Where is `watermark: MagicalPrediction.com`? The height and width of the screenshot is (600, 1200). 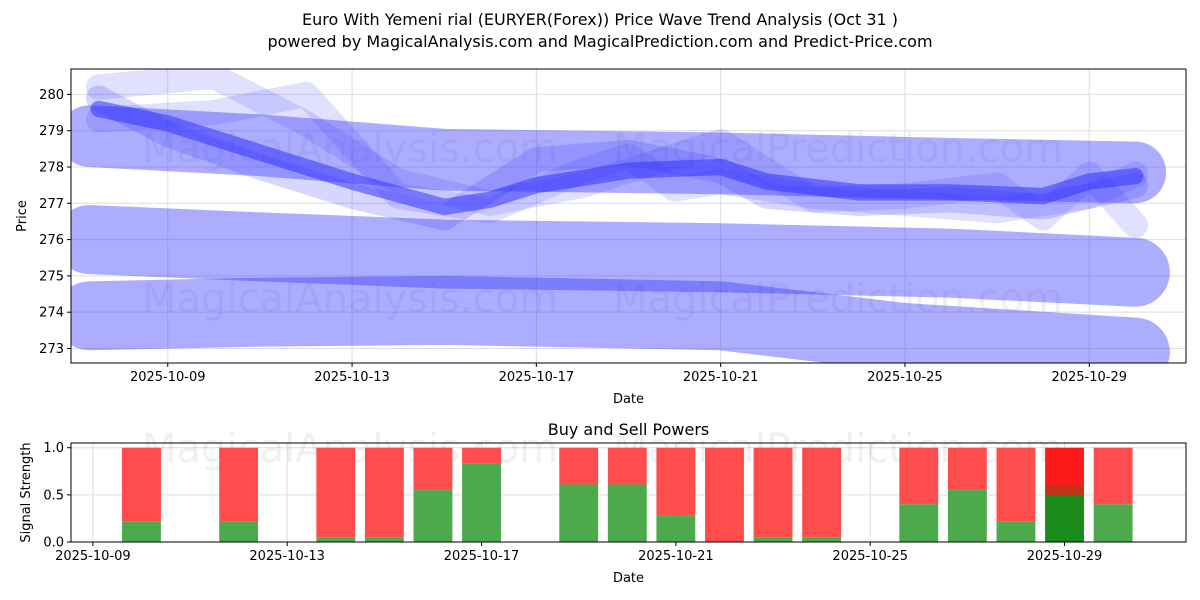 watermark: MagicalPrediction.com is located at coordinates (838, 299).